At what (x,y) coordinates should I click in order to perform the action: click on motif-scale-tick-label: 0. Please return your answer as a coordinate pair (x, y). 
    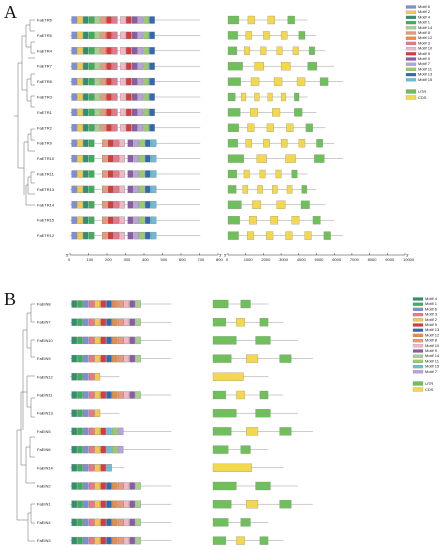
    Looking at the image, I should click on (69, 259).